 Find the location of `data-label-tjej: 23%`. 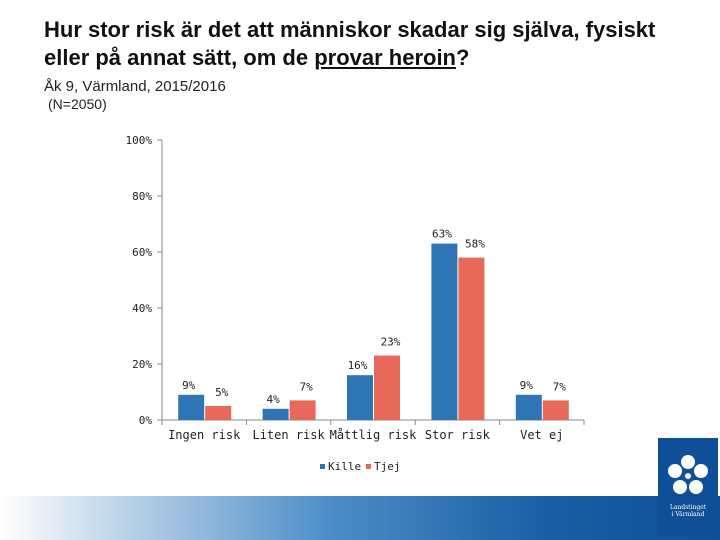

data-label-tjej: 23% is located at coordinates (391, 342).